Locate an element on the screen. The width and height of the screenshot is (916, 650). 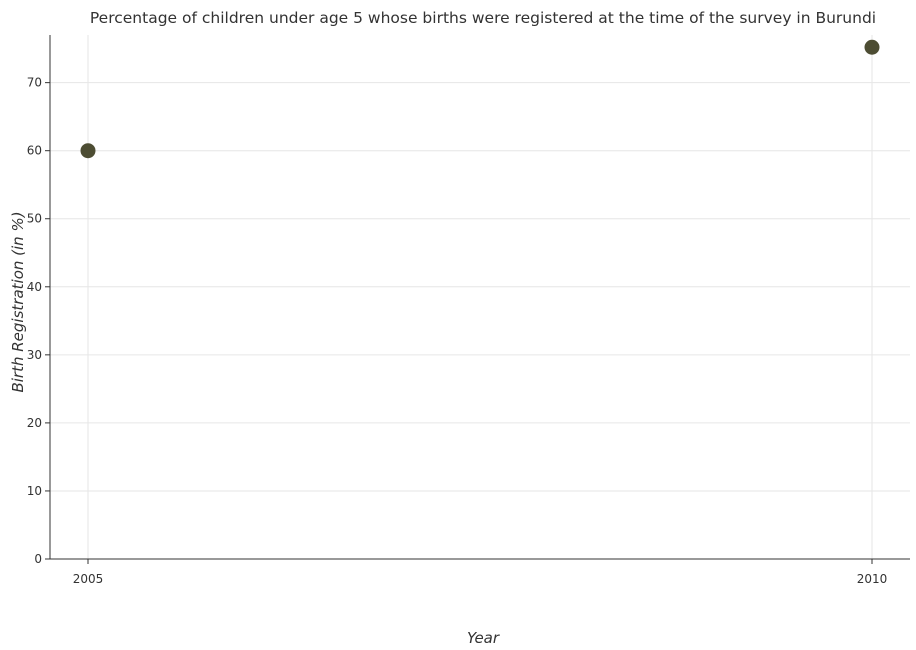
y-axis-label: Birth Registration (in %) is located at coordinates (18, 301).